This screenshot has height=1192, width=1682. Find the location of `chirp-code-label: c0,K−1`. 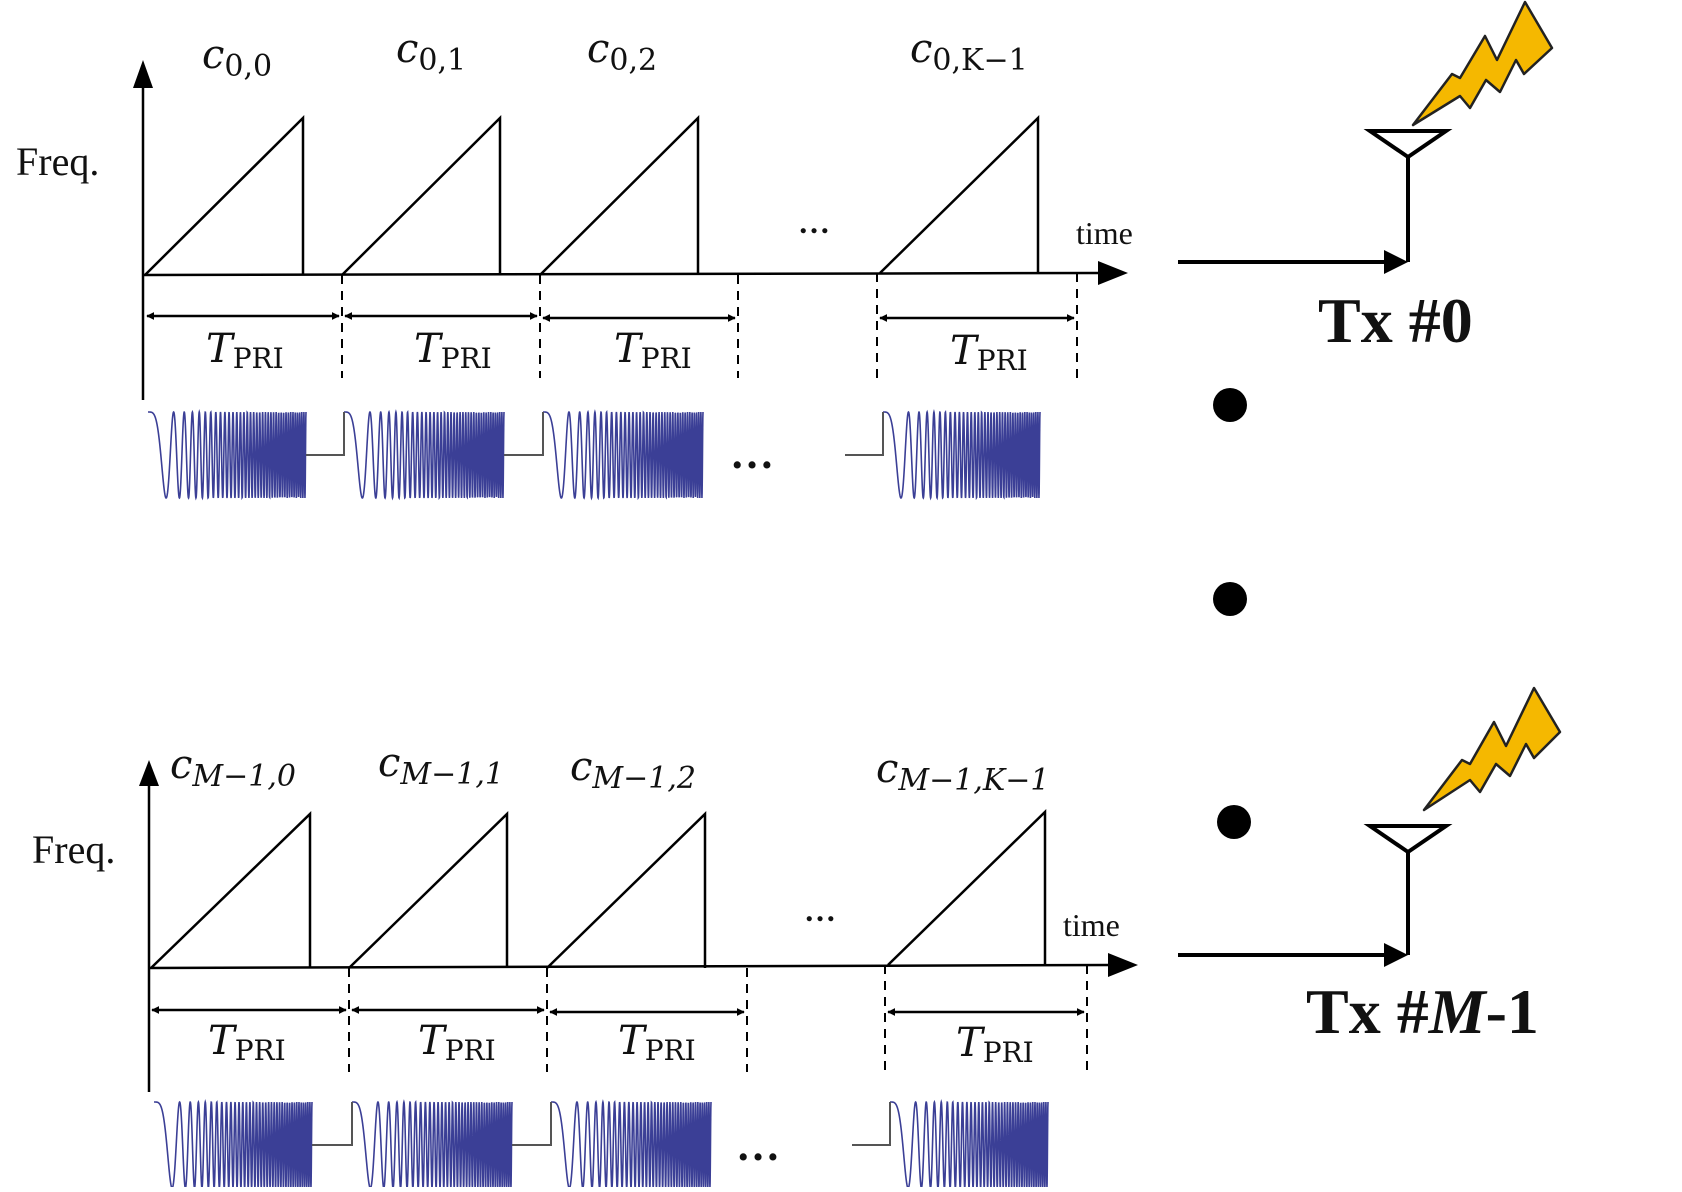

chirp-code-label: c0,K−1 is located at coordinates (969, 52).